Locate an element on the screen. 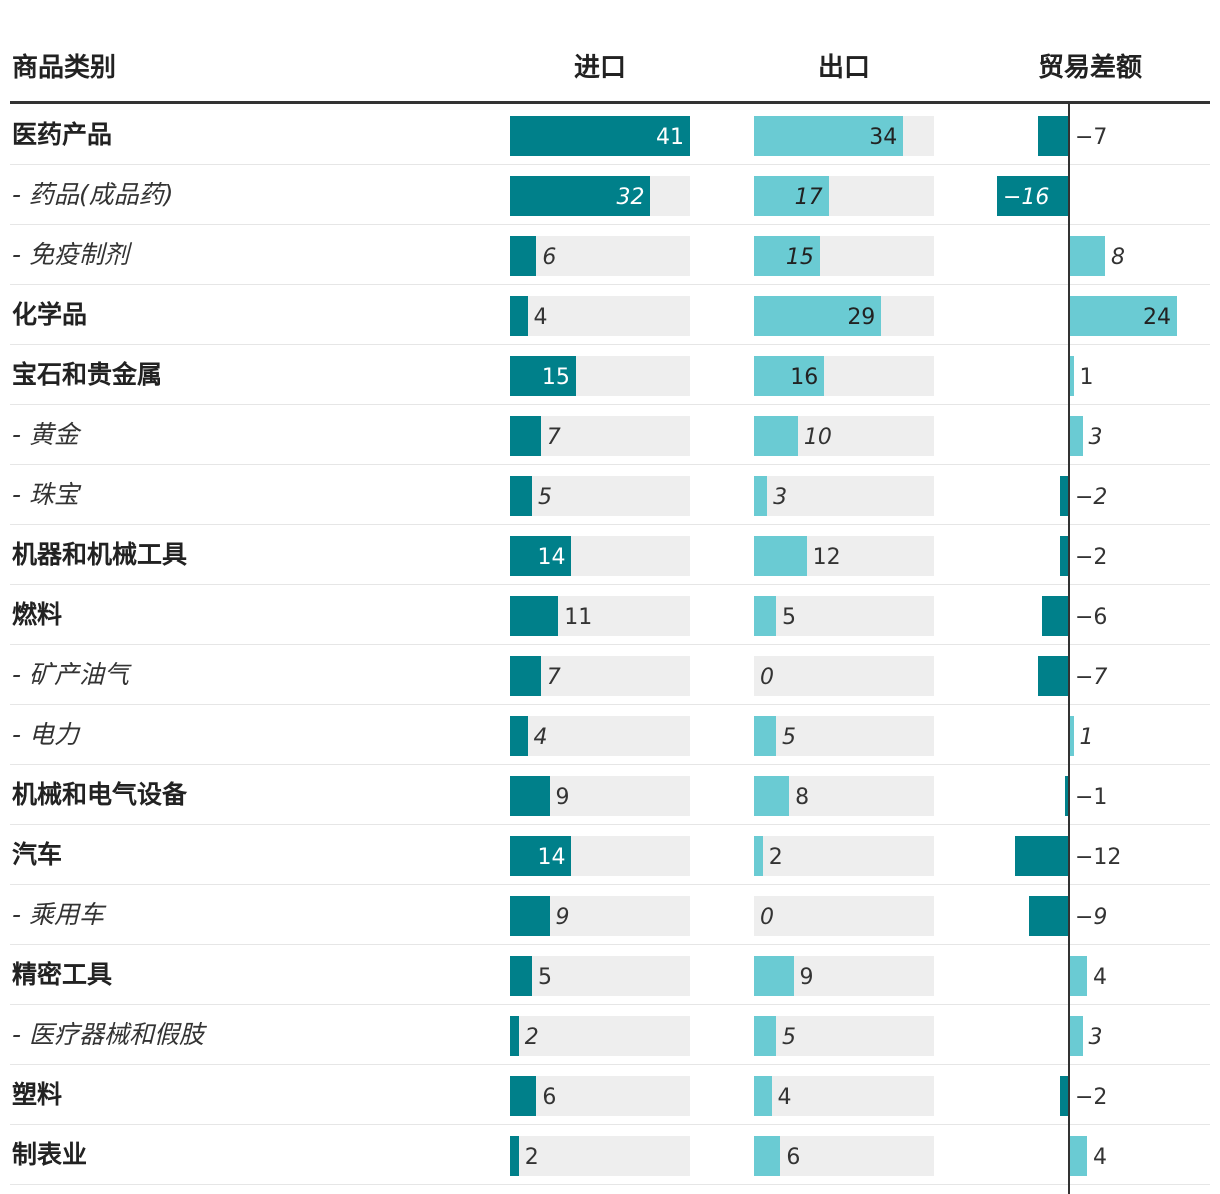  export-value-label: 34 is located at coordinates (883, 137).